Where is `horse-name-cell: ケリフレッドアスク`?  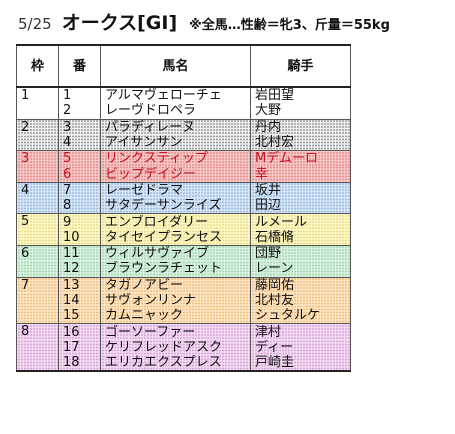 horse-name-cell: ケリフレッドアスク is located at coordinates (175, 347).